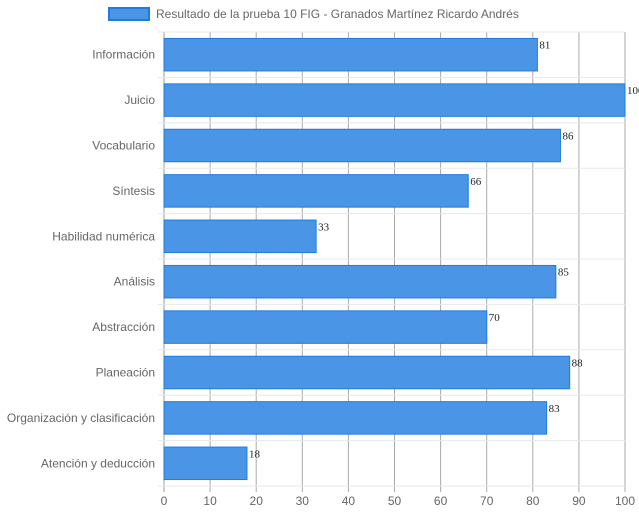 This screenshot has width=639, height=514. I want to click on tick-label-80: 80, so click(533, 501).